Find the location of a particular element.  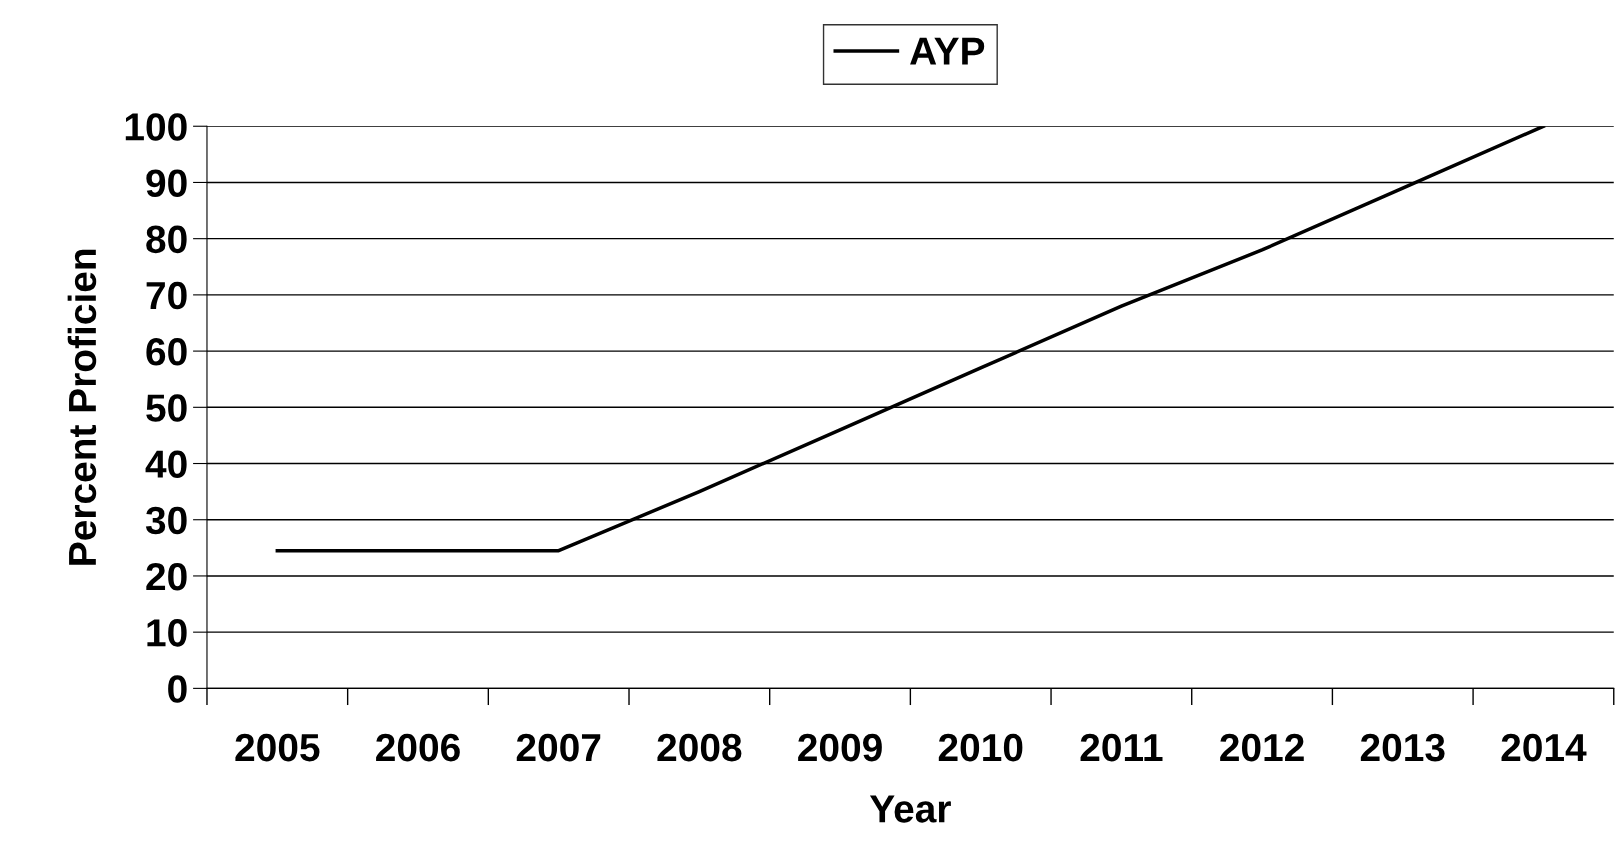

x-tick-label: 2008 is located at coordinates (699, 747).